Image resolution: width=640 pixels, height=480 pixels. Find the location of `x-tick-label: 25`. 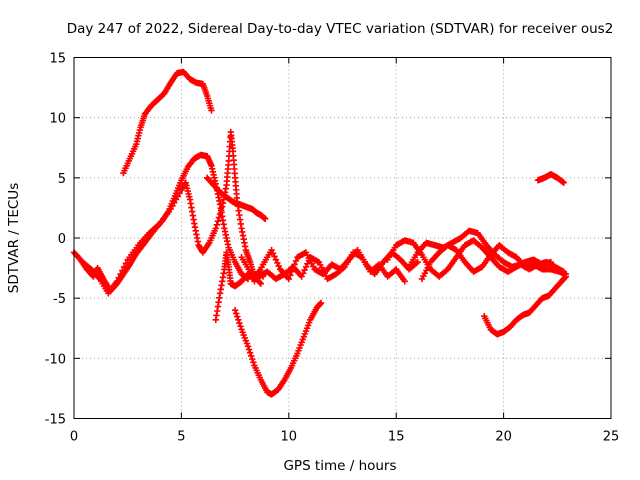

x-tick-label: 25 is located at coordinates (611, 437).